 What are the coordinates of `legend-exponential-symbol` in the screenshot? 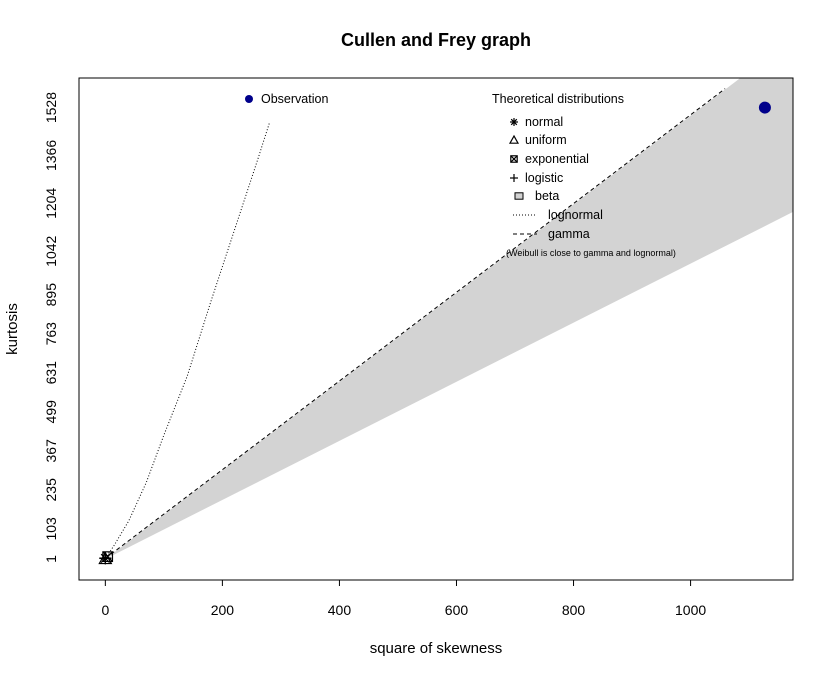 It's located at (514, 159).